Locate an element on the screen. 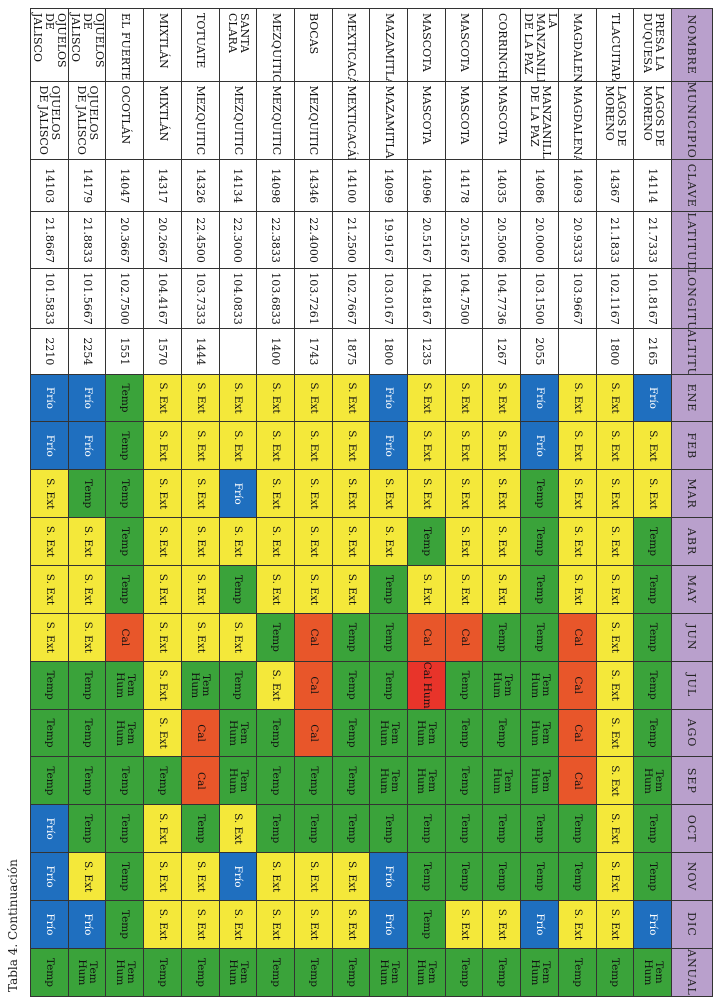 Image resolution: width=720 pixels, height=997 pixels. cell-ago: Tem Hum is located at coordinates (539, 733).